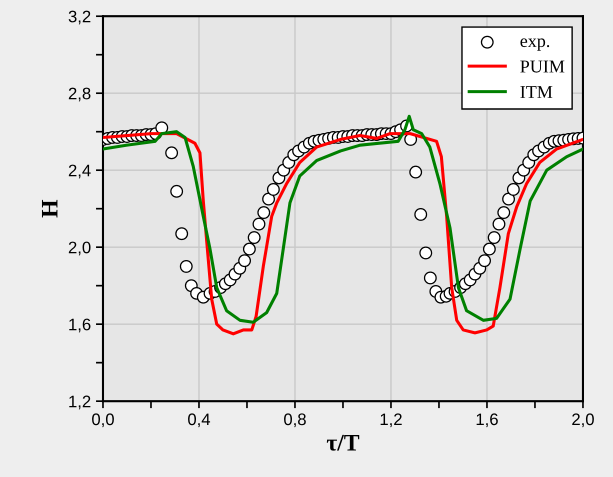 The image size is (613, 477). Describe the element at coordinates (542, 66) in the screenshot. I see `legend-label: PUIM` at that location.